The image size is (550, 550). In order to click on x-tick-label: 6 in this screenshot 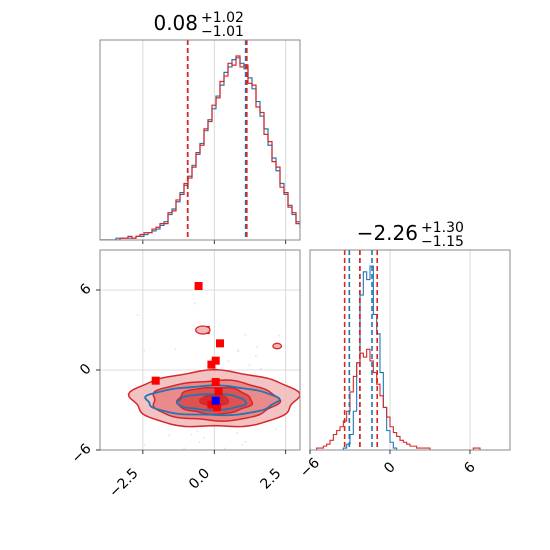, I will do `click(470, 468)`.